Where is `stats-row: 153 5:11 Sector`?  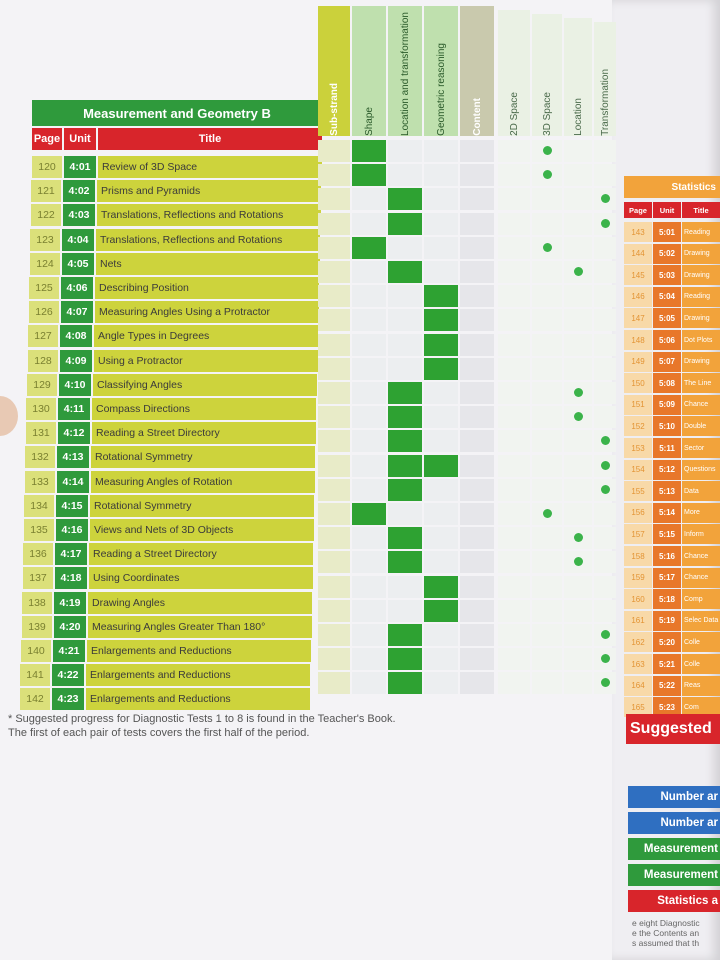
stats-row: 153 5:11 Sector is located at coordinates (672, 448).